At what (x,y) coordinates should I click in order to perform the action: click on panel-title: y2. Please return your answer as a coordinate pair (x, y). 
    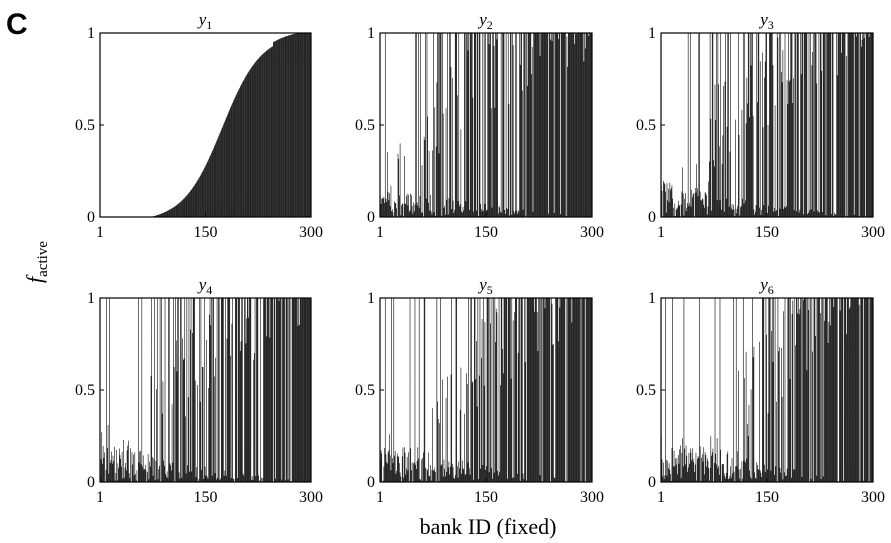
    Looking at the image, I should click on (485, 21).